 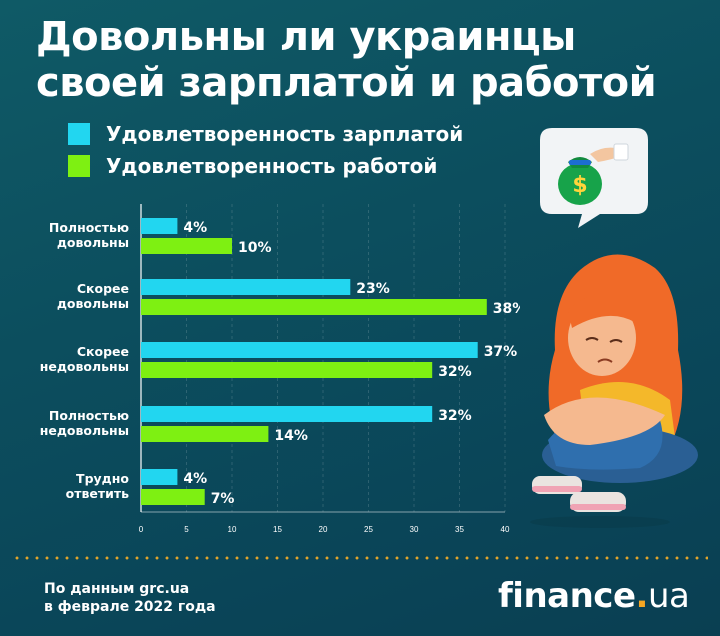 What do you see at coordinates (84, 423) in the screenshot?
I see `category-label: Полностью недовольны` at bounding box center [84, 423].